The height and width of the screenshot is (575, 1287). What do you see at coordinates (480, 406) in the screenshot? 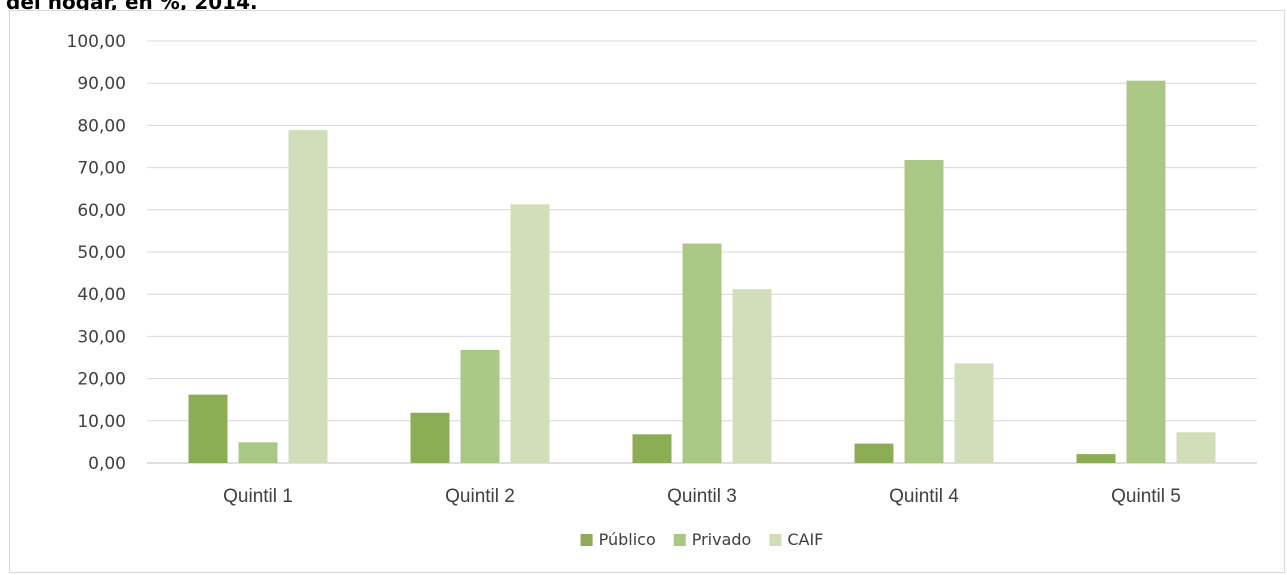
I see `bar-privado-2: Privado Quintil 2: 26.8` at bounding box center [480, 406].